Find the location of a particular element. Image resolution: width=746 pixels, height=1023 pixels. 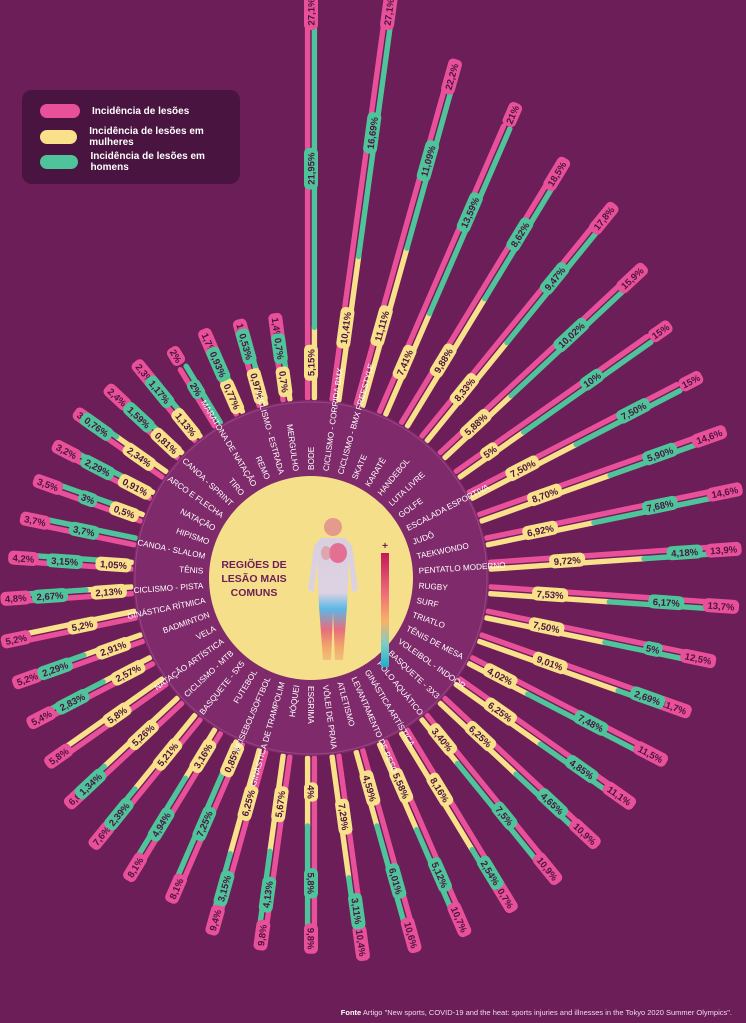

bar-15-women-label-bg is located at coordinates (500, 676).